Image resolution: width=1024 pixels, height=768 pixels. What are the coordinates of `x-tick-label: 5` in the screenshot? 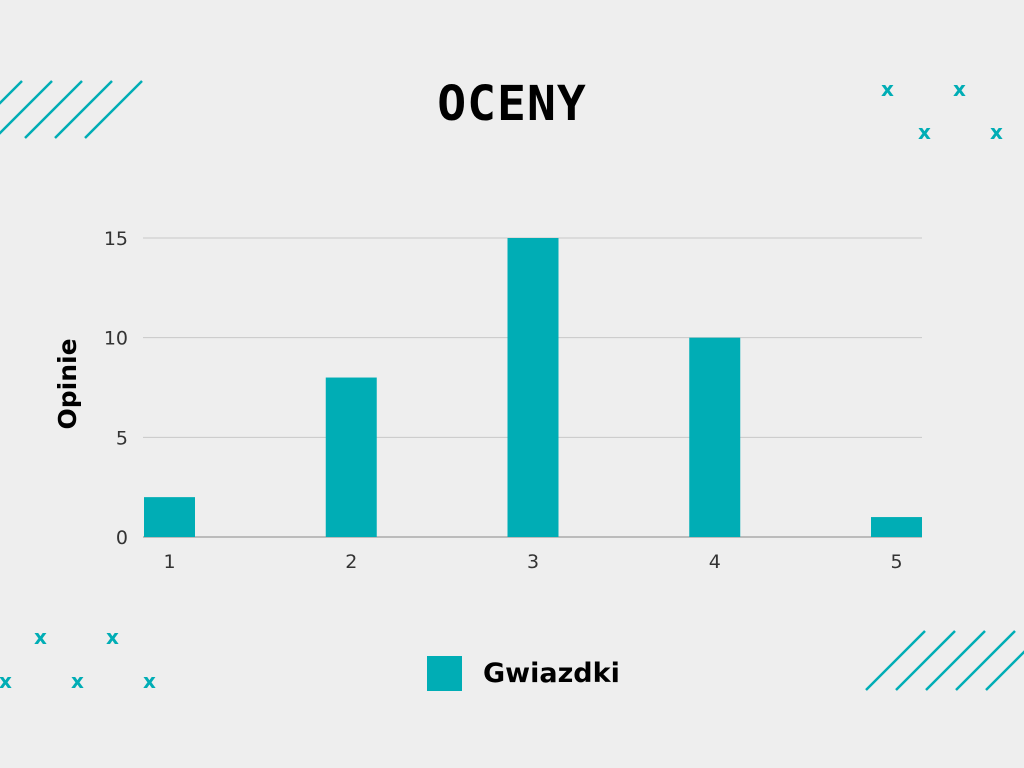 It's located at (896, 562).